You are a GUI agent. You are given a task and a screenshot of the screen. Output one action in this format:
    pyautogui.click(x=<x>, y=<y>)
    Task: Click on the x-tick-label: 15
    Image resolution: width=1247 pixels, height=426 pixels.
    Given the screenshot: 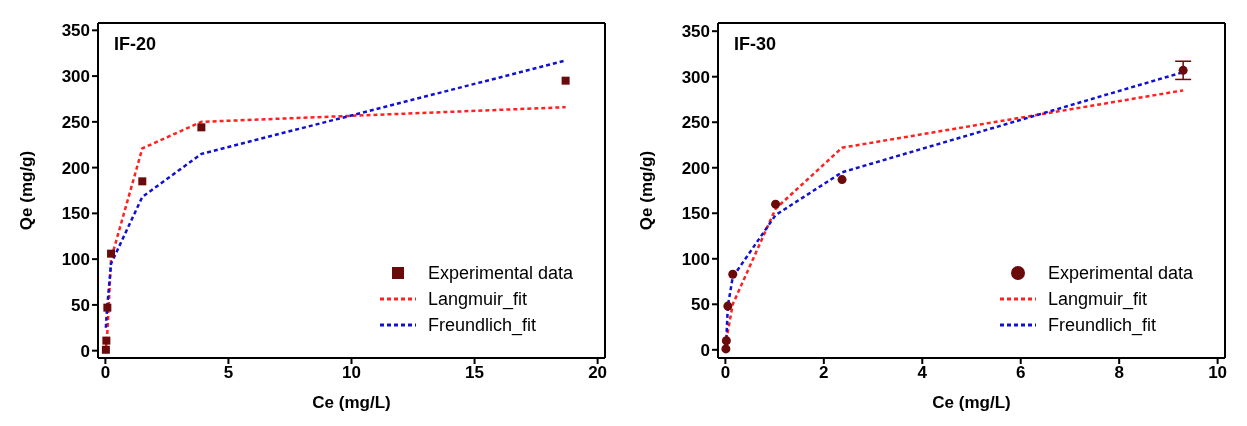 What is the action you would take?
    pyautogui.click(x=475, y=373)
    